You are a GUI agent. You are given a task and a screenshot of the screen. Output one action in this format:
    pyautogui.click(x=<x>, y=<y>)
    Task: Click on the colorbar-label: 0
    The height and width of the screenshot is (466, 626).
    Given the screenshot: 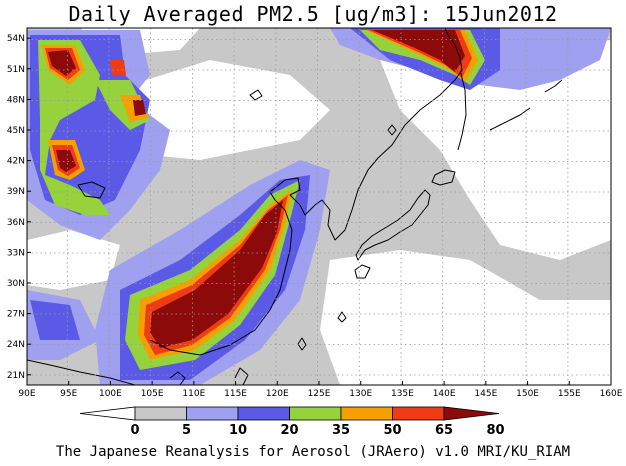 What is the action you would take?
    pyautogui.click(x=134, y=430)
    